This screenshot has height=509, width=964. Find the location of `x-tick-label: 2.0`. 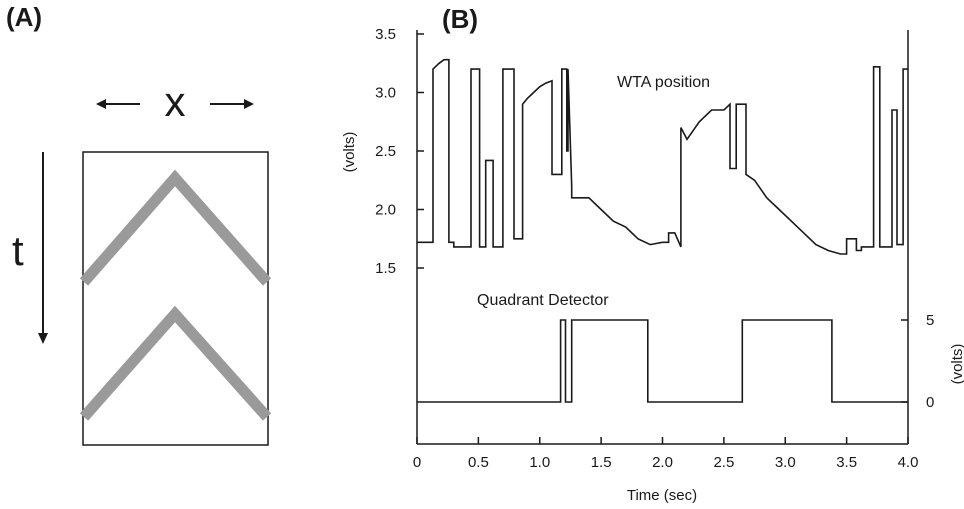

x-tick-label: 2.0 is located at coordinates (662, 462).